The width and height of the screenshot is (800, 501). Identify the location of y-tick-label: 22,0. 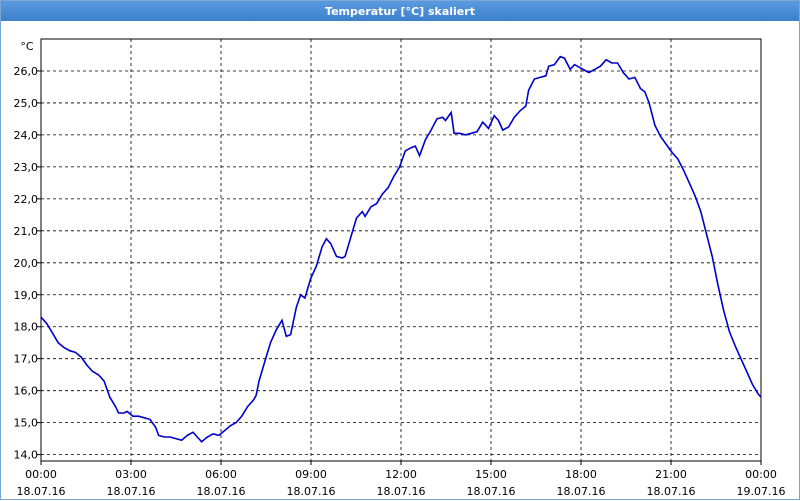
(26, 199).